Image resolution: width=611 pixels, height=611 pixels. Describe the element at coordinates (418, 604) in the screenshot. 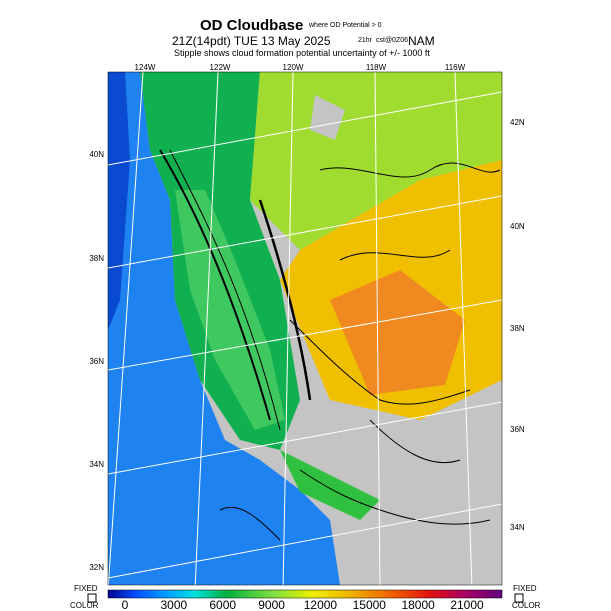

I see `colorbar-tick-label: 18000` at that location.